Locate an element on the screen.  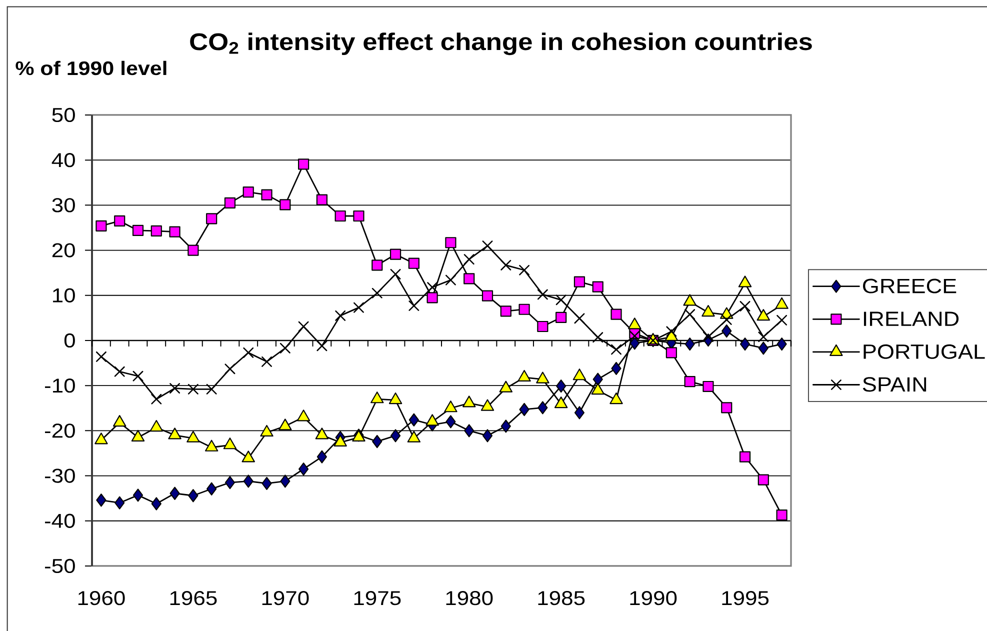
y-tick-label: -10 is located at coordinates (59, 385).